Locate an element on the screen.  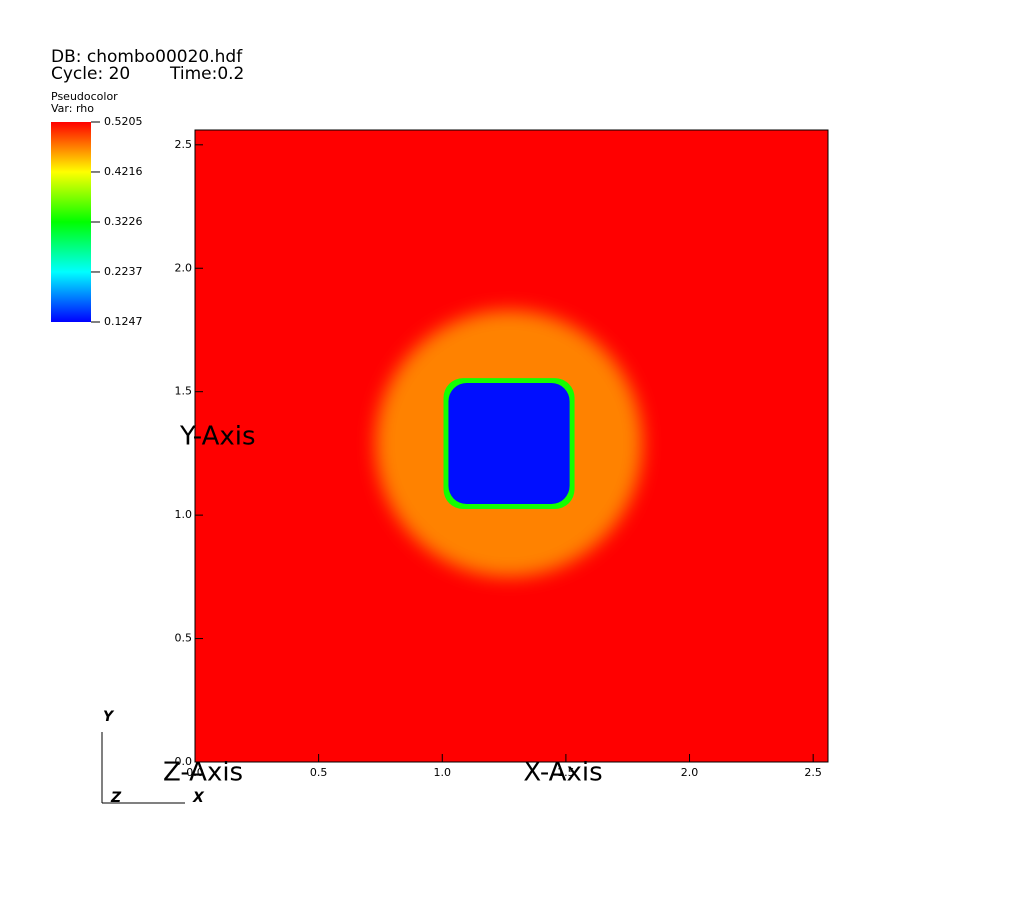
colorbar-tick-label: 0.2237 is located at coordinates (123, 271).